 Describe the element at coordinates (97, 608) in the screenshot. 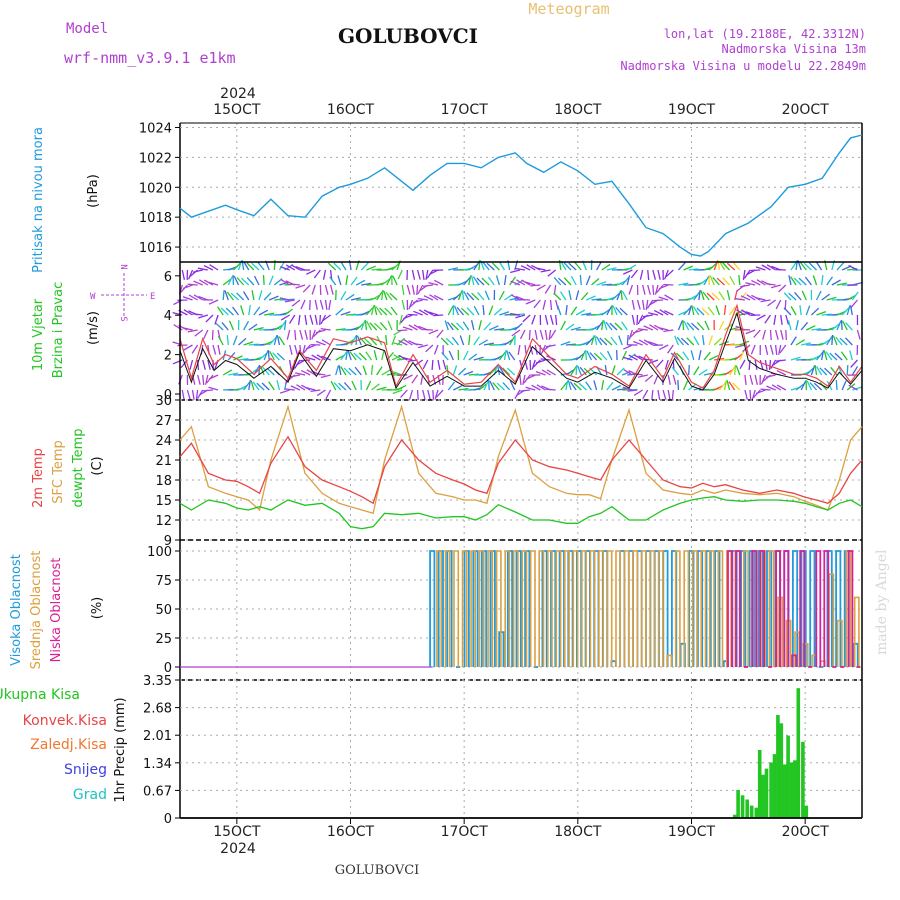

I see `cloud-unit: (%)` at that location.